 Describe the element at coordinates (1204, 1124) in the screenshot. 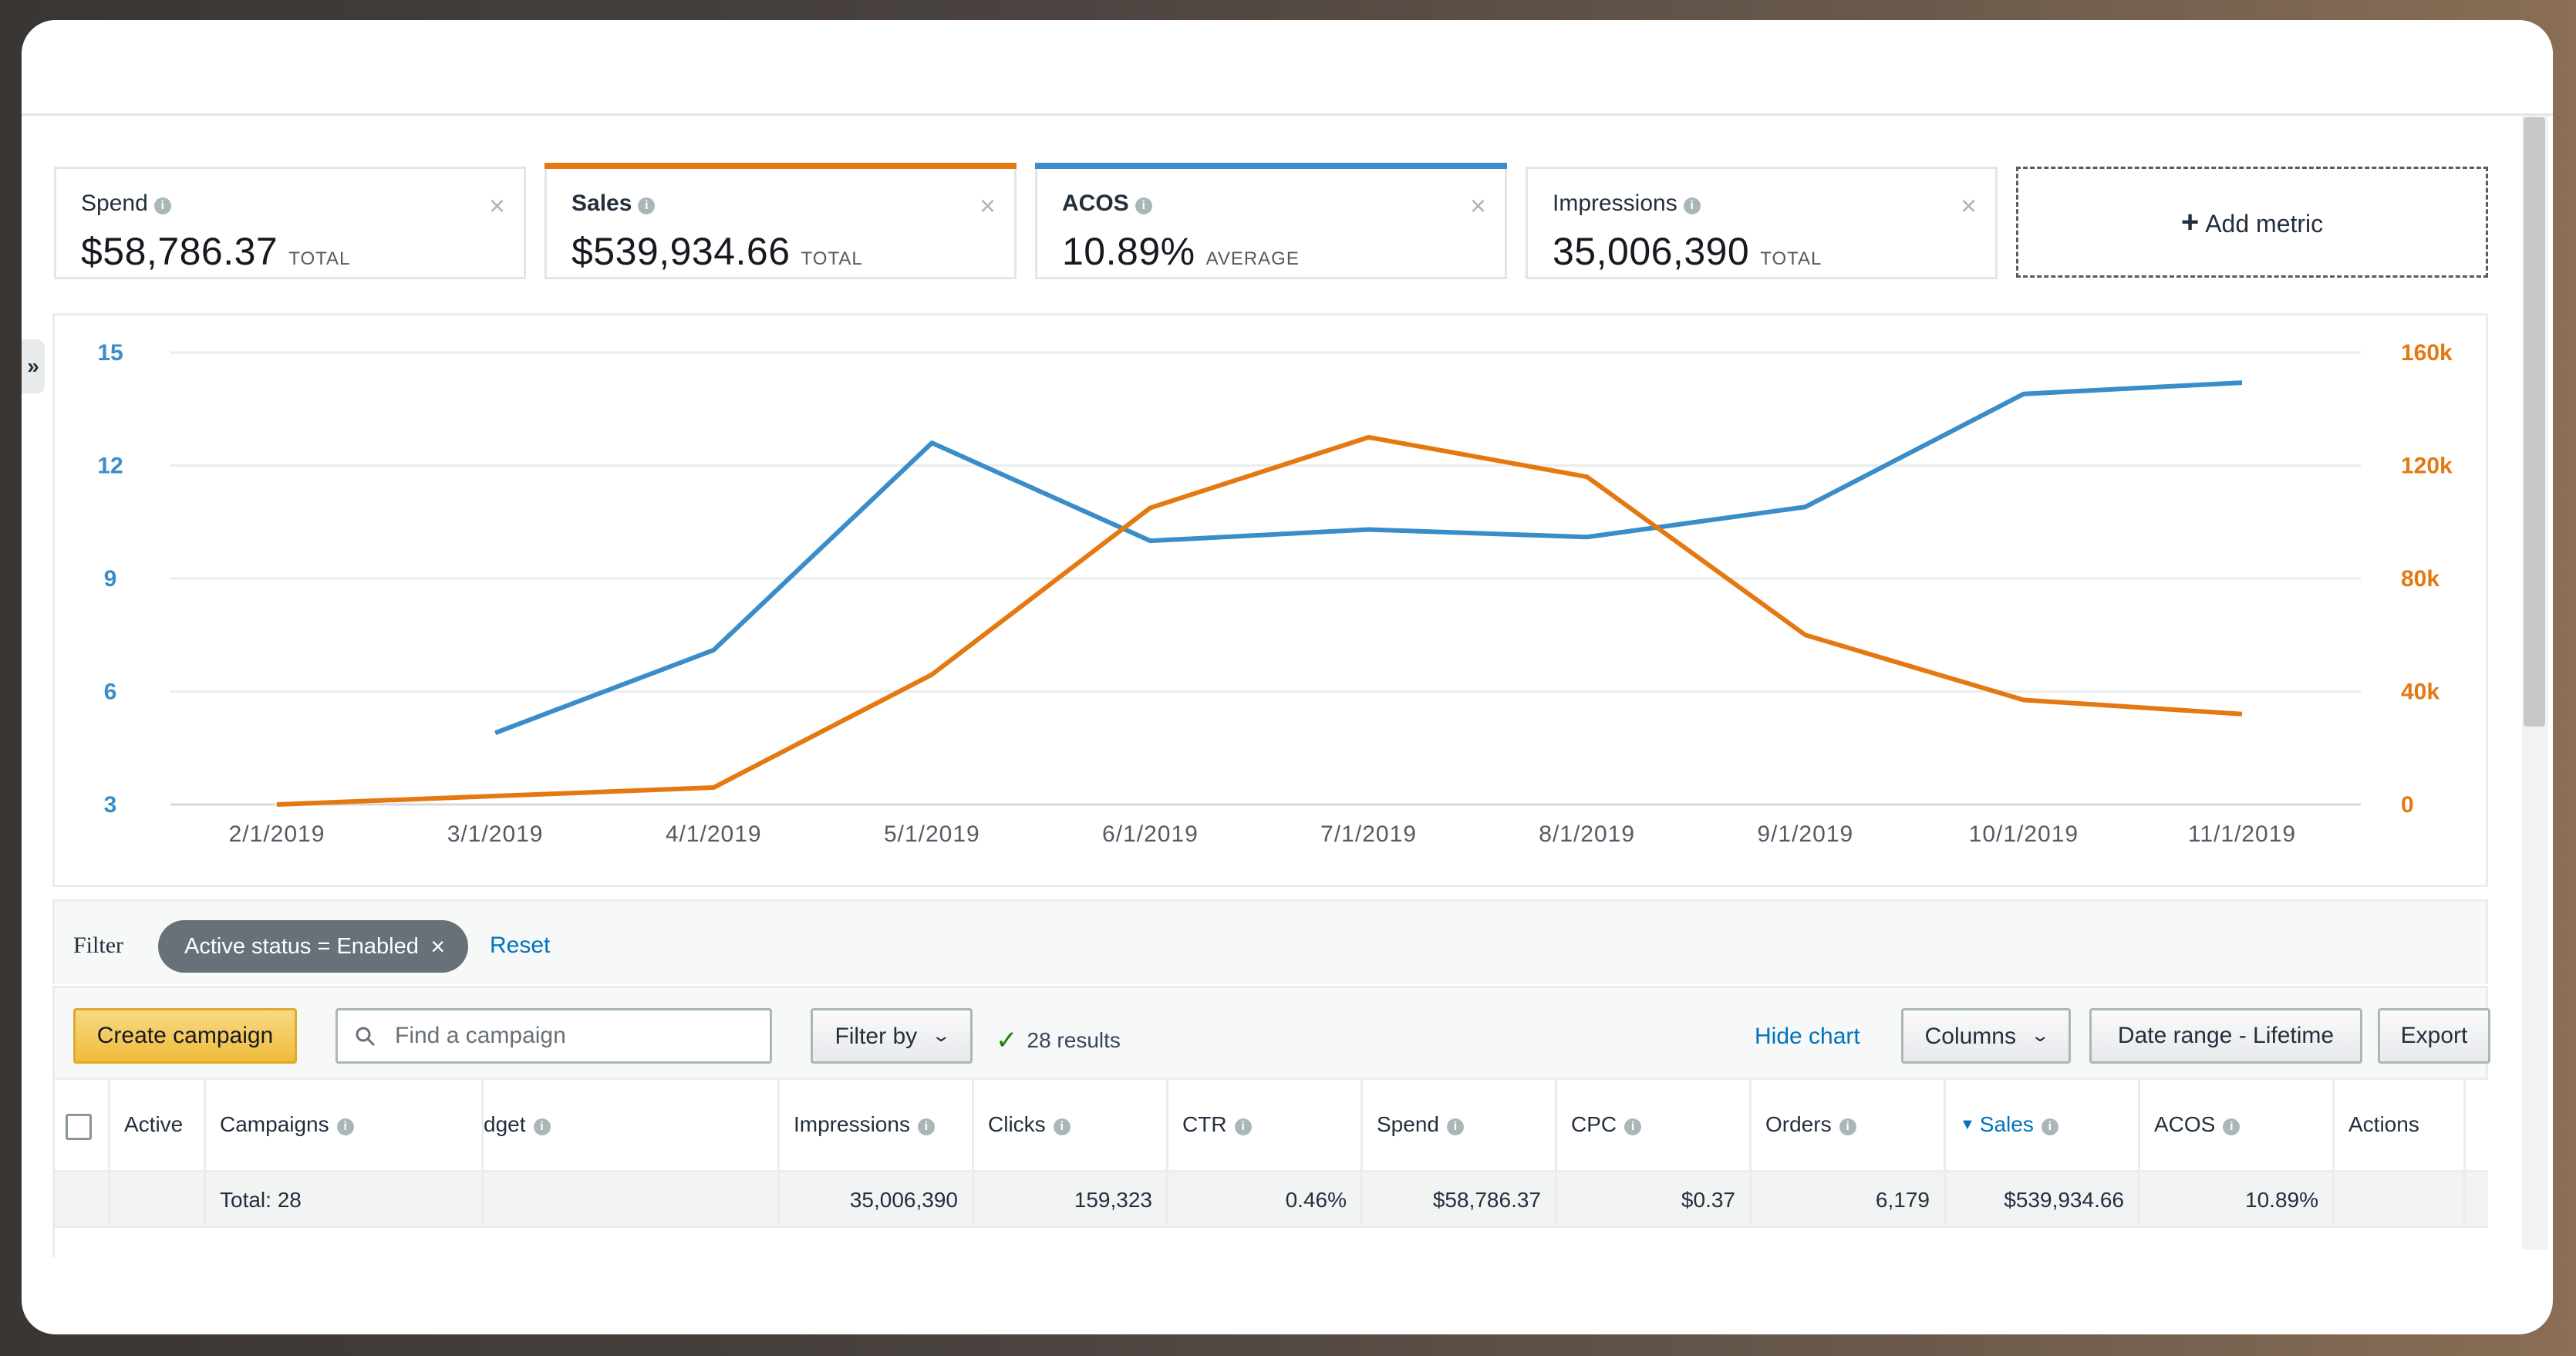

I see `header-text: CTR` at that location.